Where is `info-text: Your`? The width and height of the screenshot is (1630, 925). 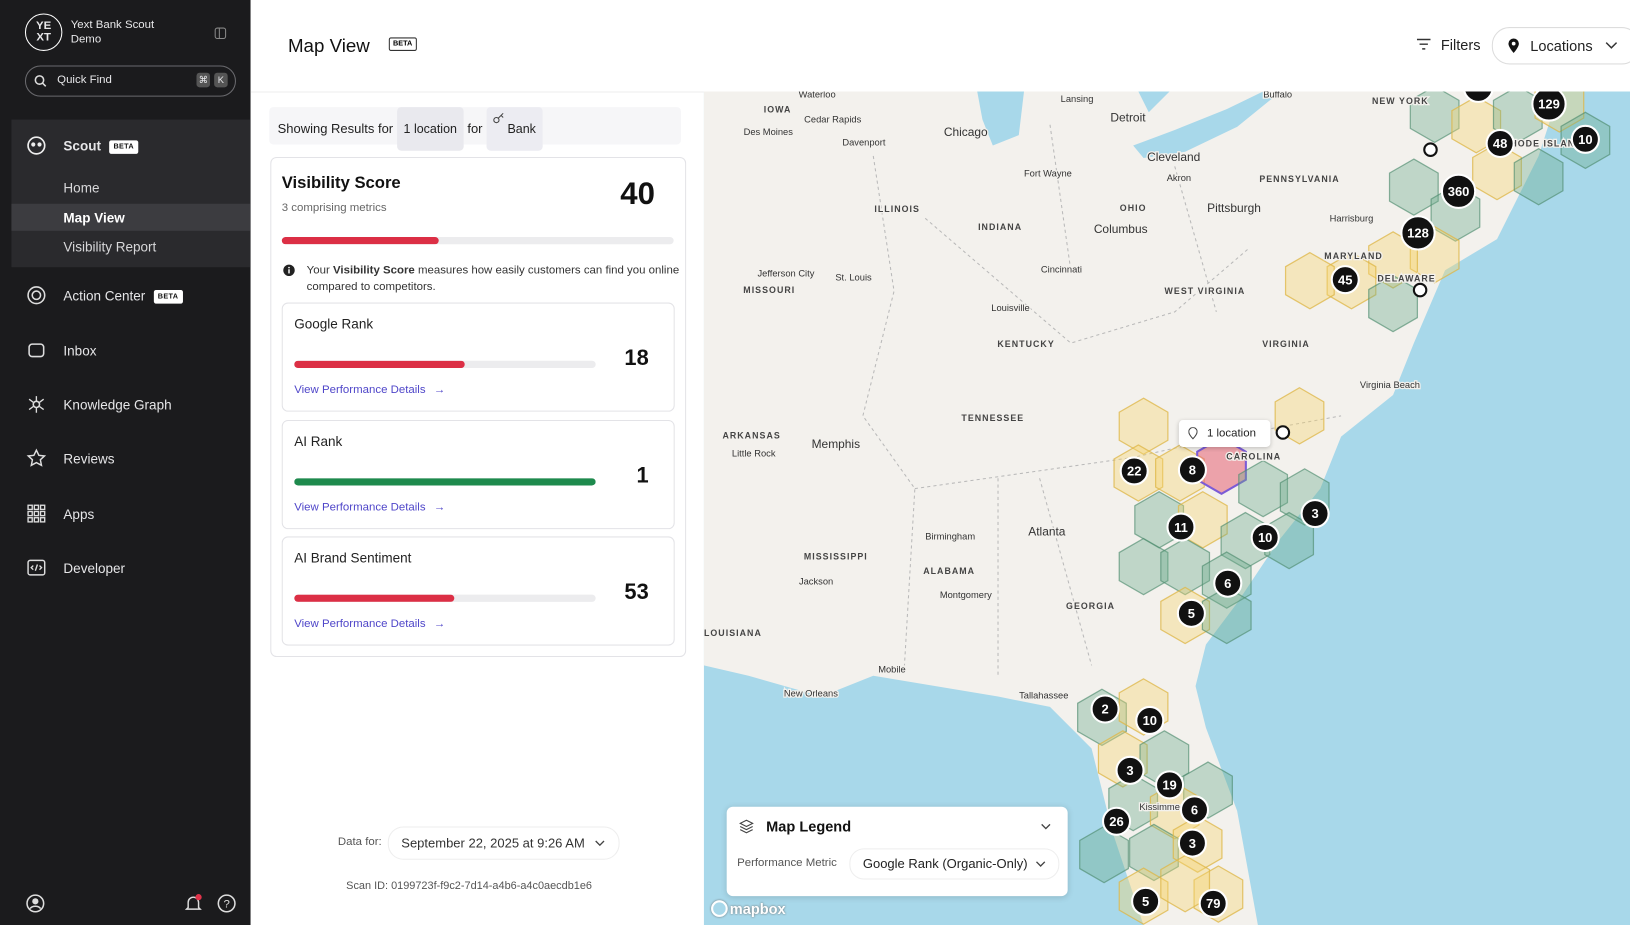 info-text: Your is located at coordinates (318, 270).